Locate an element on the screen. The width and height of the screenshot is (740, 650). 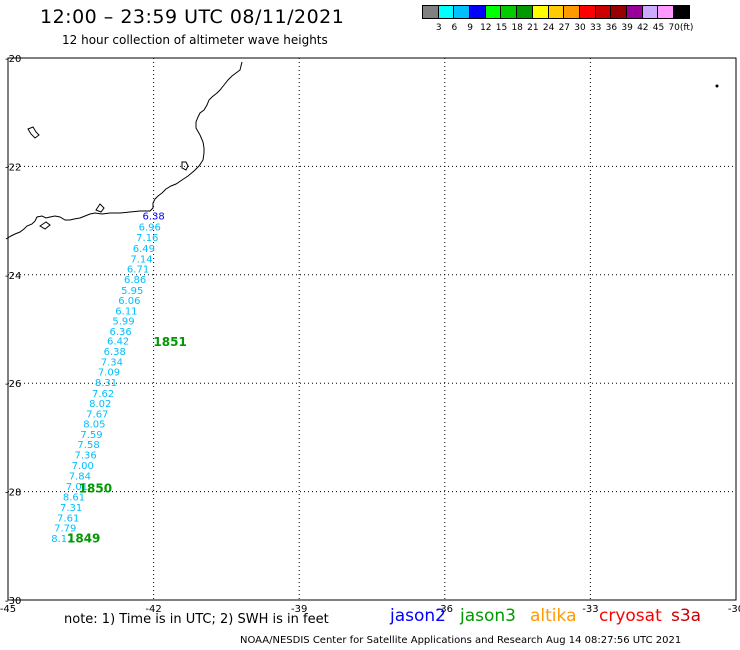
wave-height-value: 7.79 is located at coordinates (65, 529).